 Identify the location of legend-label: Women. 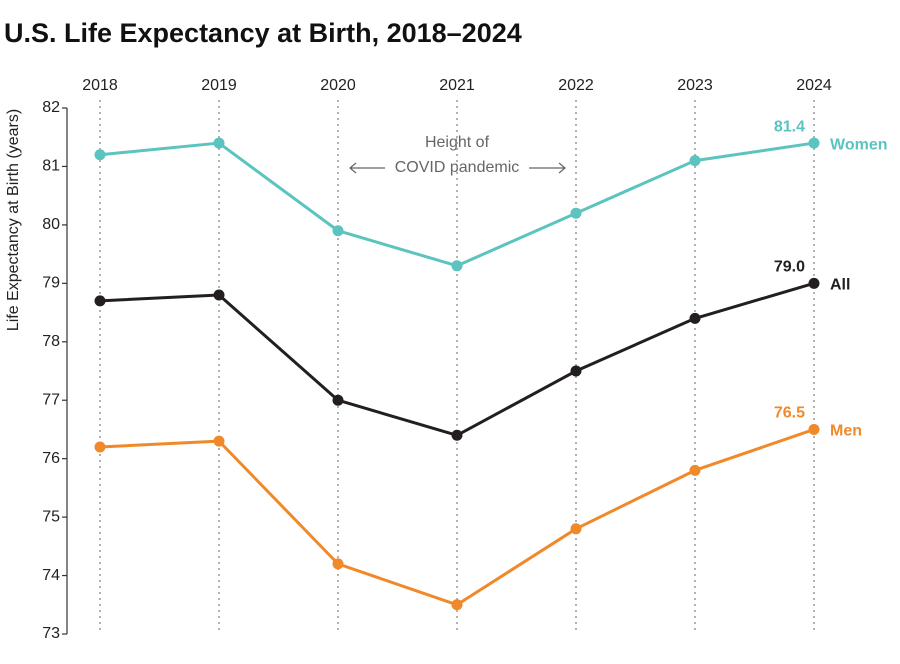
(858, 144).